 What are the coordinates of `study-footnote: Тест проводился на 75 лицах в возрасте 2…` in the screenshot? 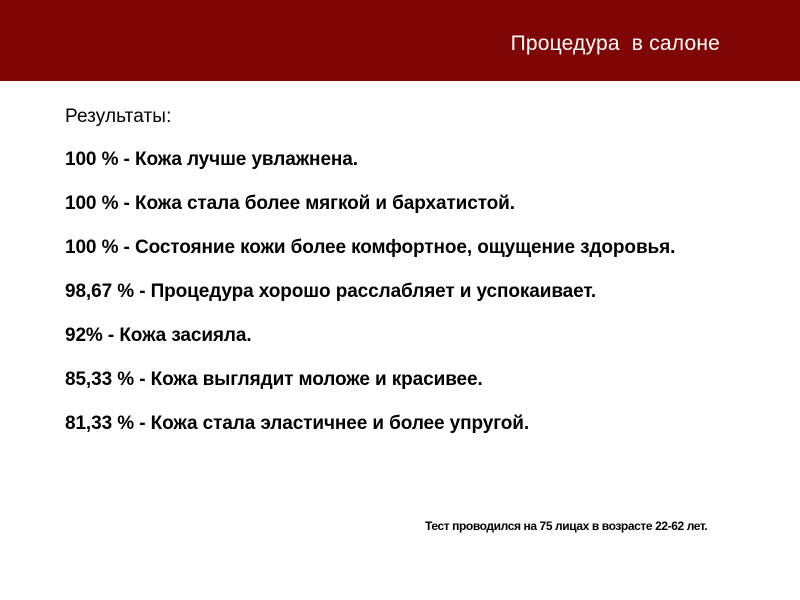 It's located at (566, 526).